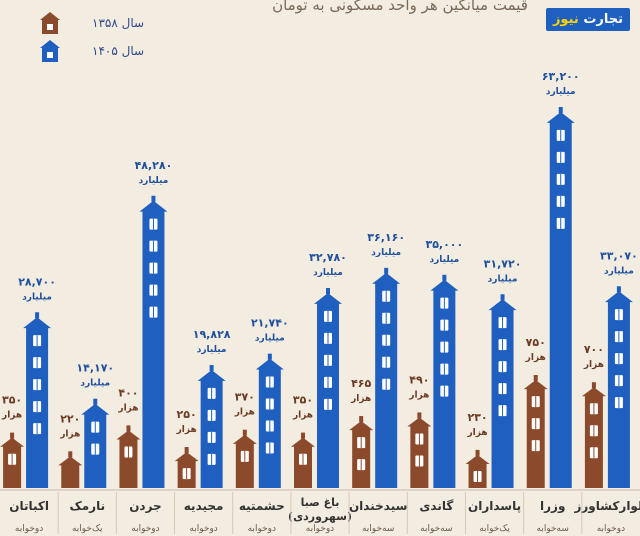  I want to click on category-label-4: حشمتیه, so click(262, 506).